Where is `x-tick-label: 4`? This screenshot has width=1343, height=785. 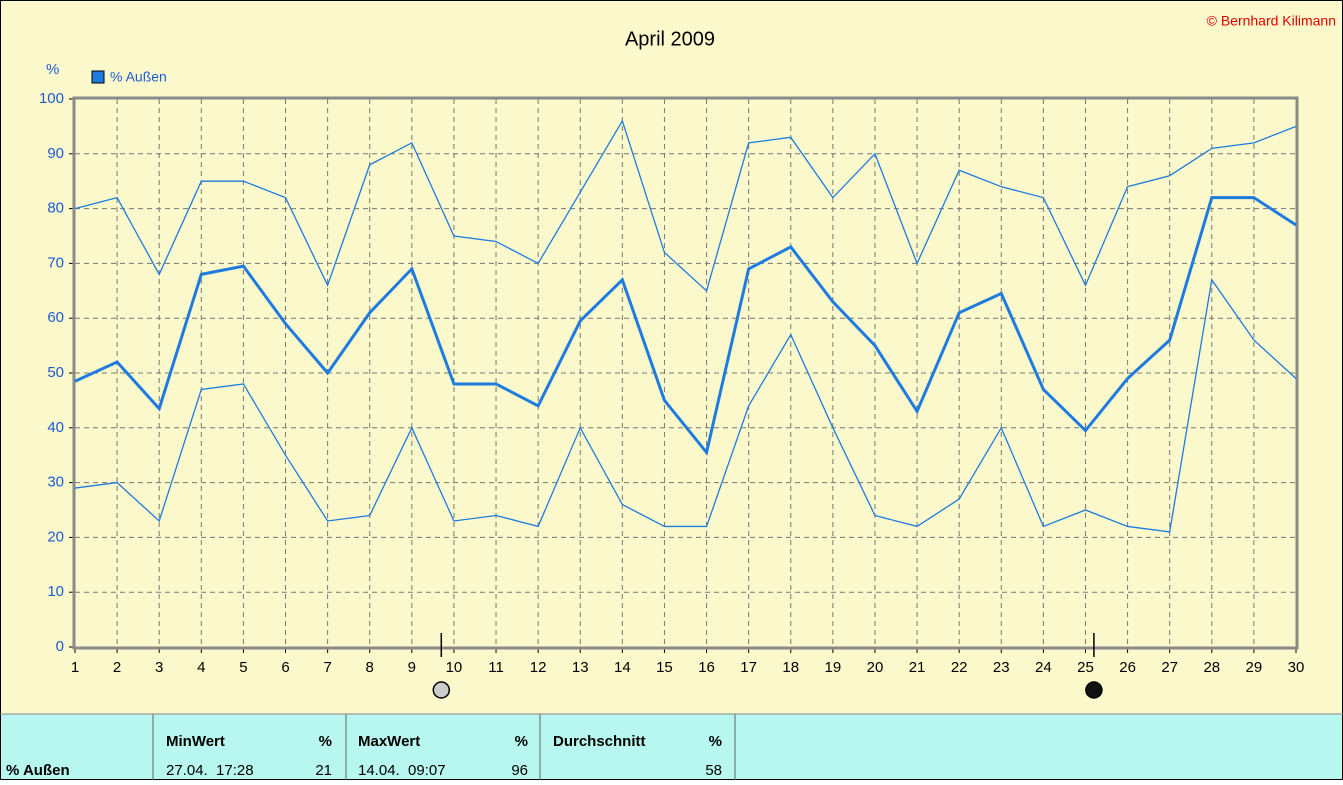
x-tick-label: 4 is located at coordinates (201, 667).